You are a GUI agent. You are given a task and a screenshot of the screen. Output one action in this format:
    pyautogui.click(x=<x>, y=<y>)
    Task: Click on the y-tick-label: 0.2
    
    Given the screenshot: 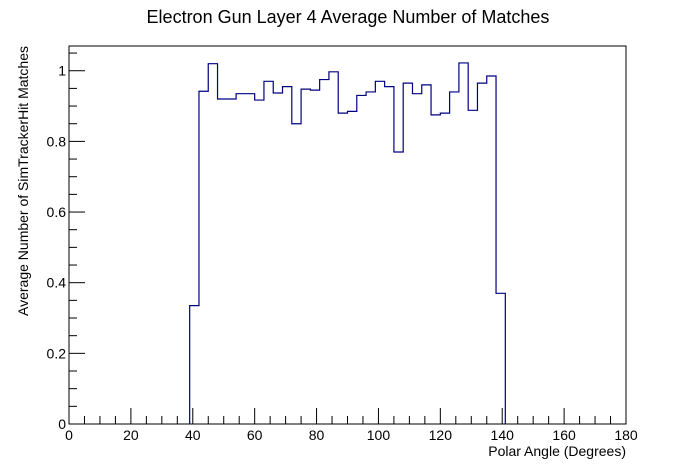 What is the action you would take?
    pyautogui.click(x=57, y=353)
    